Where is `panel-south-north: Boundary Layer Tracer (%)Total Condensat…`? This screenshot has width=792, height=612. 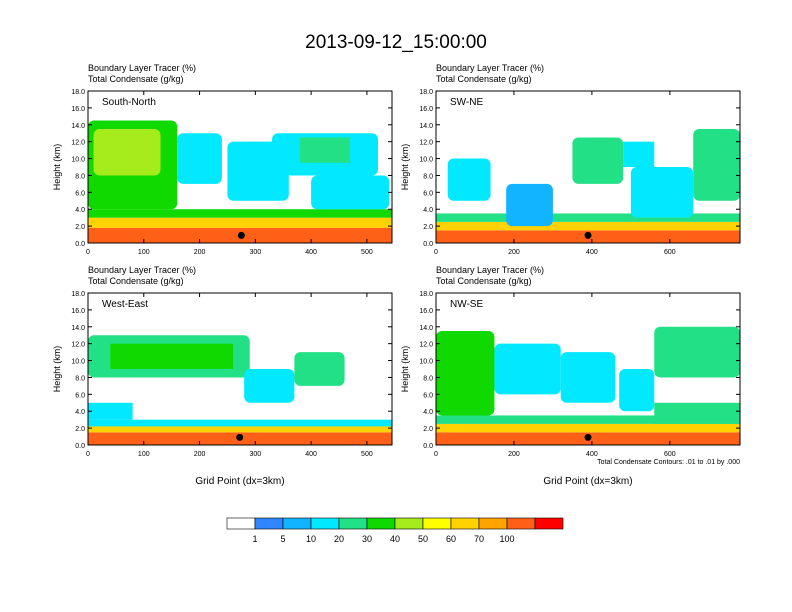
panel-south-north: Boundary Layer Tracer (%)Total Condensat… is located at coordinates (222, 159).